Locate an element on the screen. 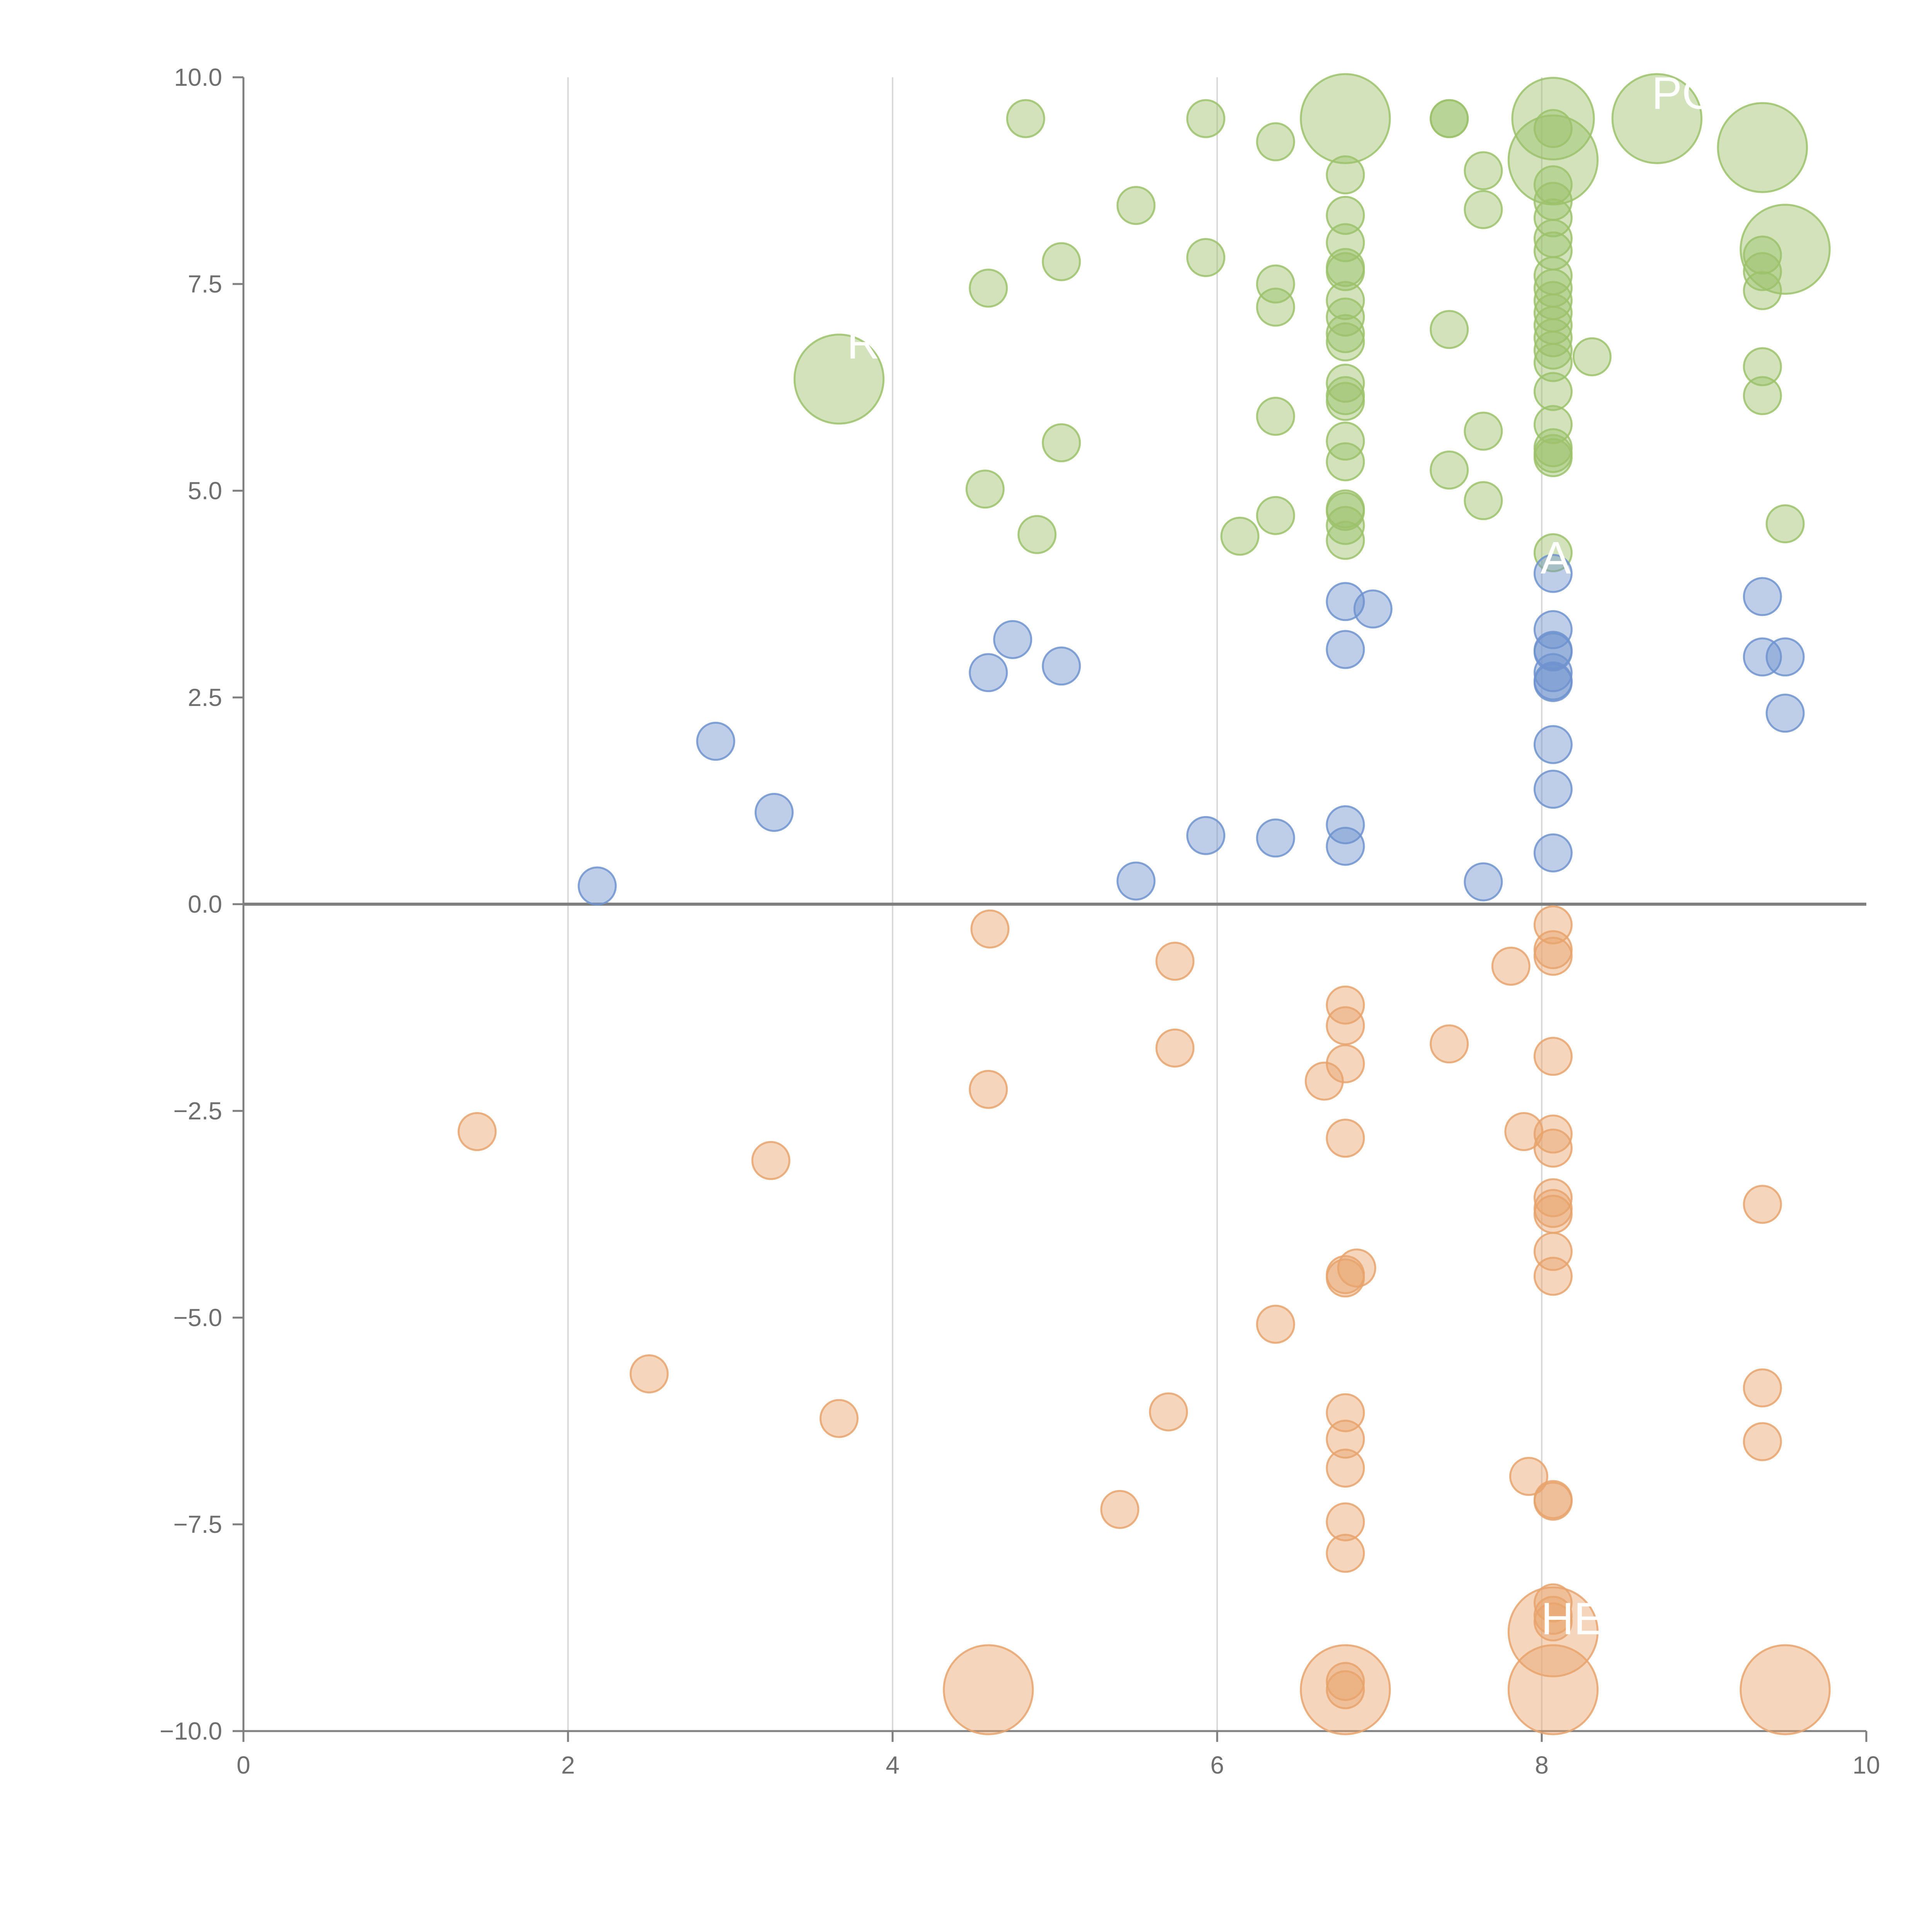  x-tick-label: 8 is located at coordinates (1542, 1765).